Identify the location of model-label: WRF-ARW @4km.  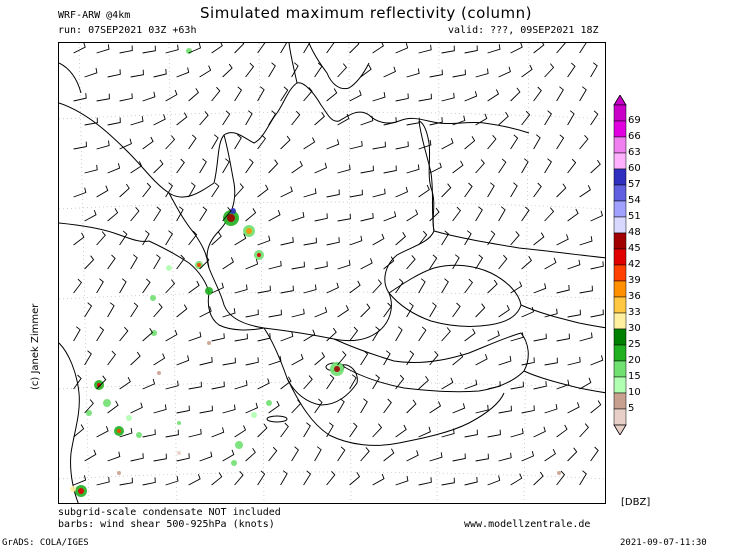
(94, 15).